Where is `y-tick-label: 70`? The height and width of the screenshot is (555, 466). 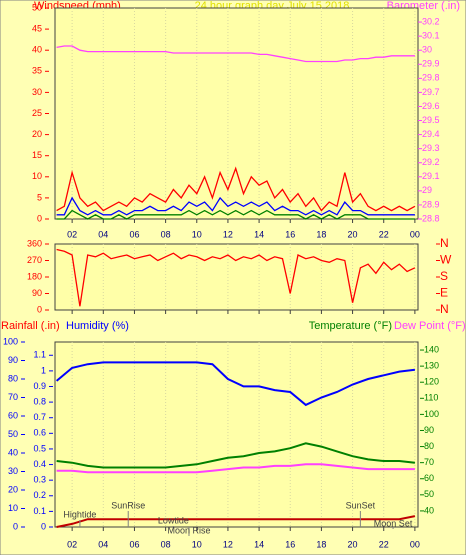
y-tick-label: 70 is located at coordinates (429, 462).